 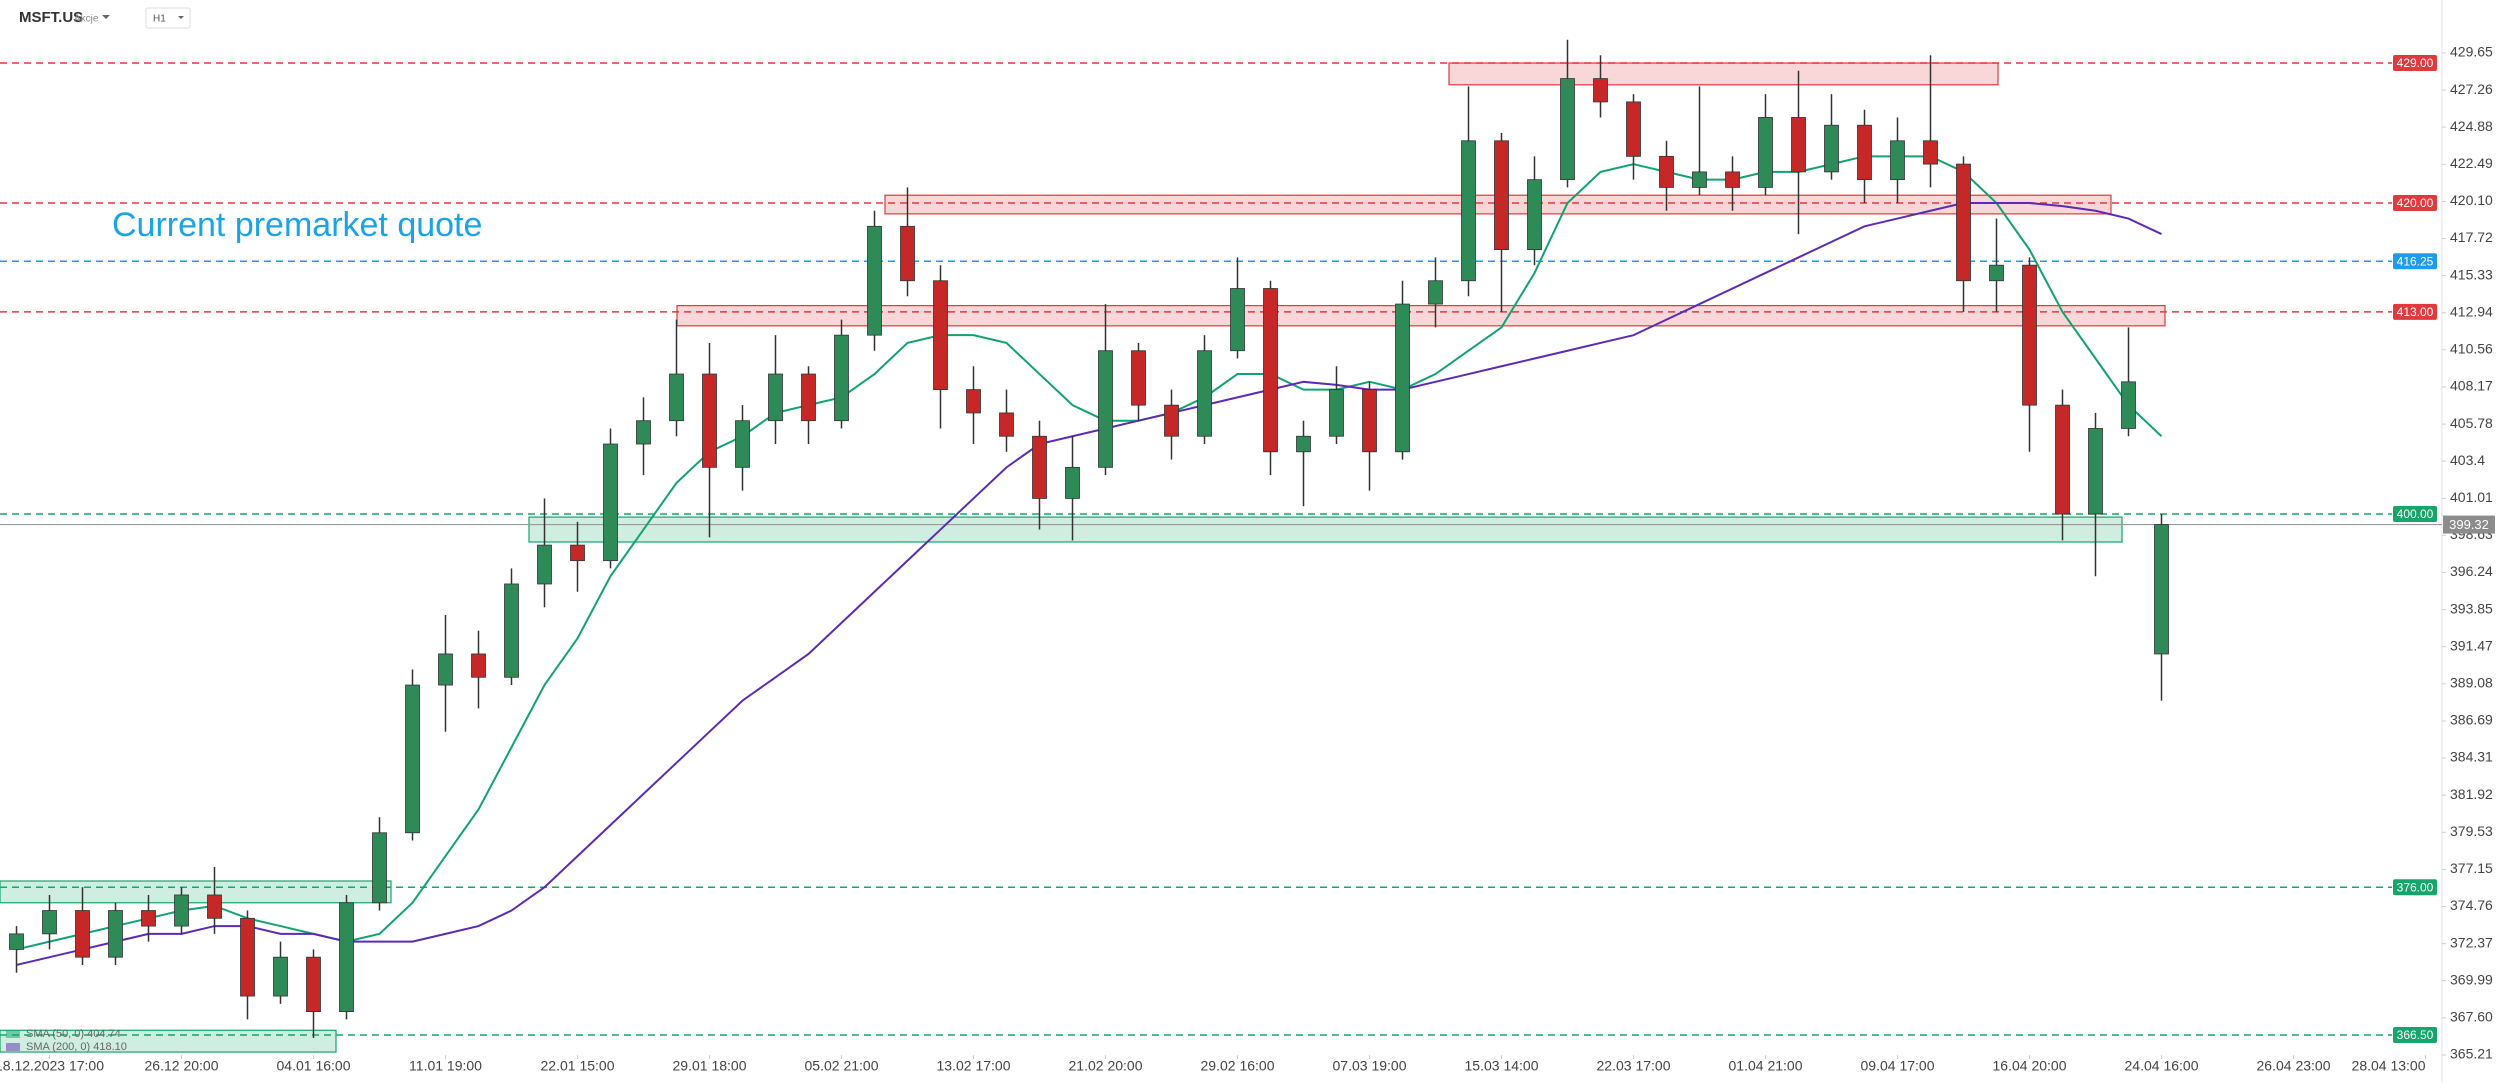 What do you see at coordinates (2471, 348) in the screenshot?
I see `y-tick-label: 410.56` at bounding box center [2471, 348].